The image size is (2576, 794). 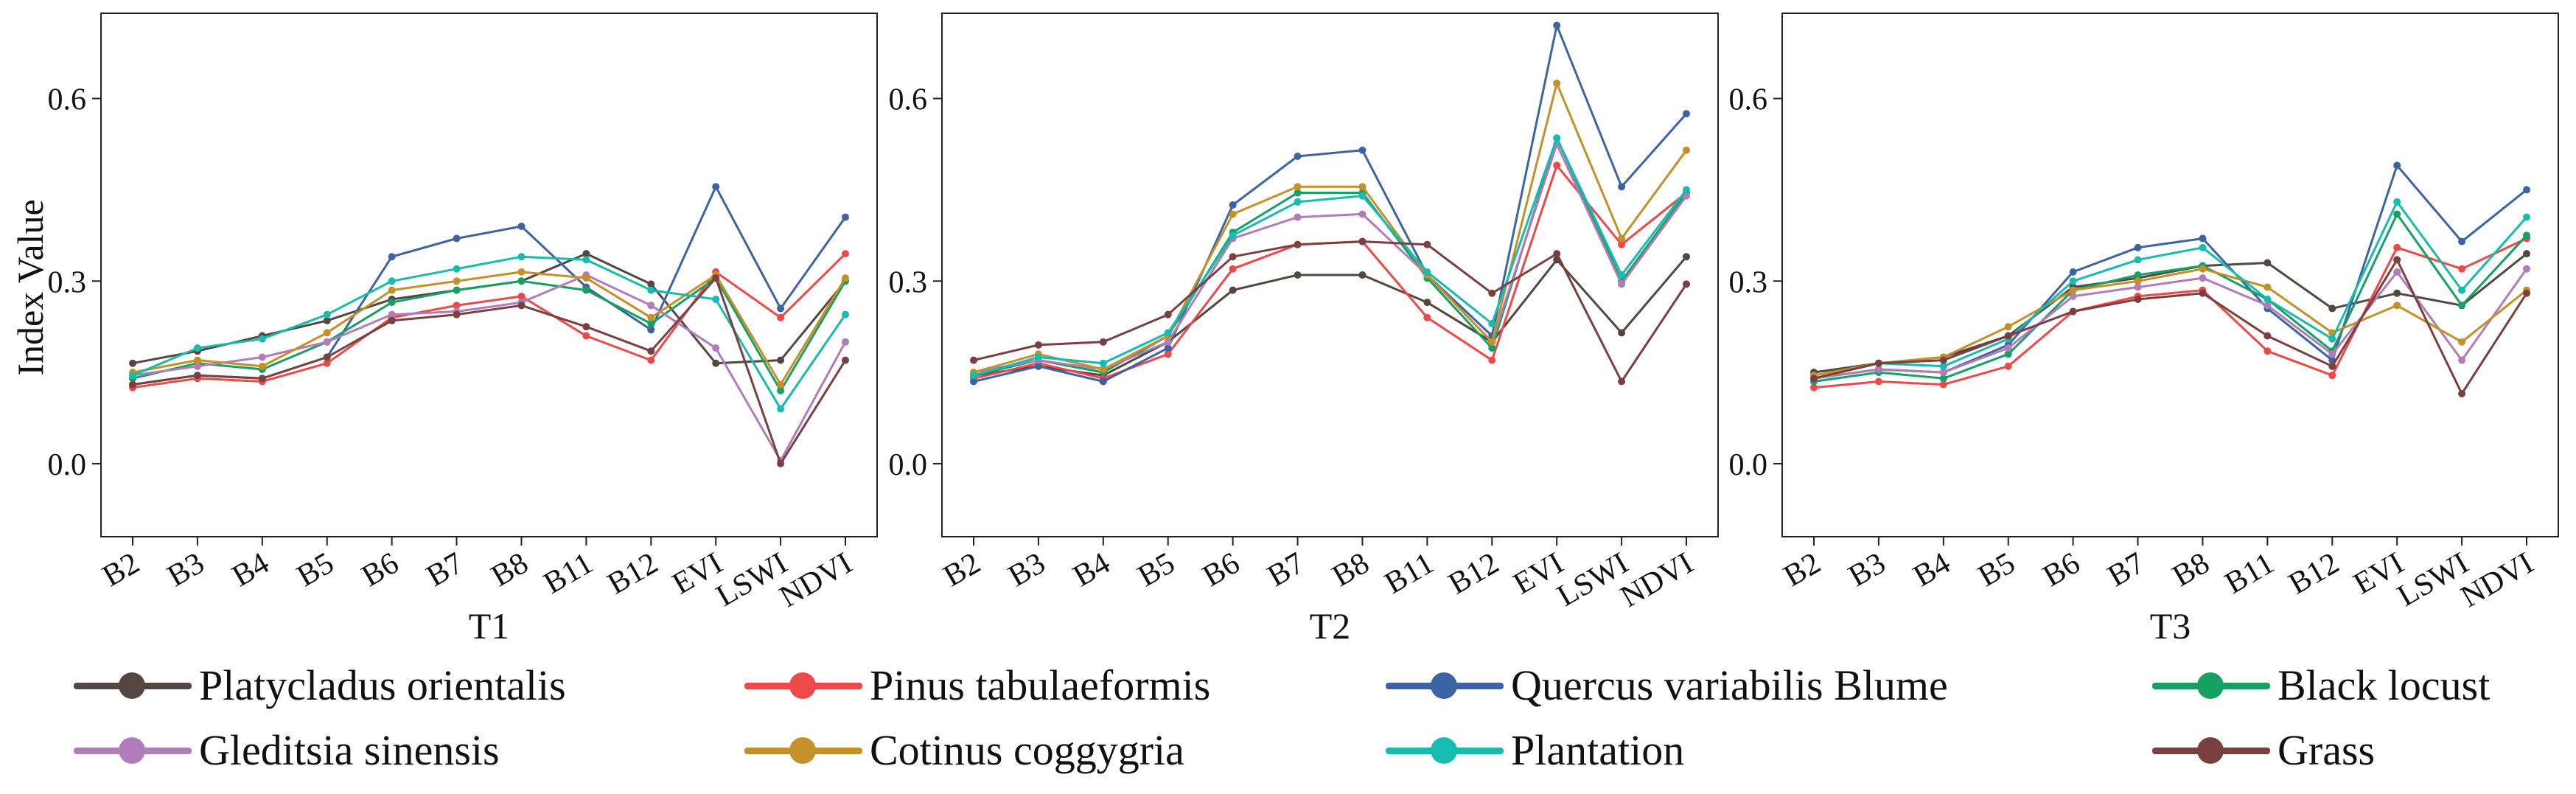 What do you see at coordinates (2126, 569) in the screenshot?
I see `x-tick-label: B7` at bounding box center [2126, 569].